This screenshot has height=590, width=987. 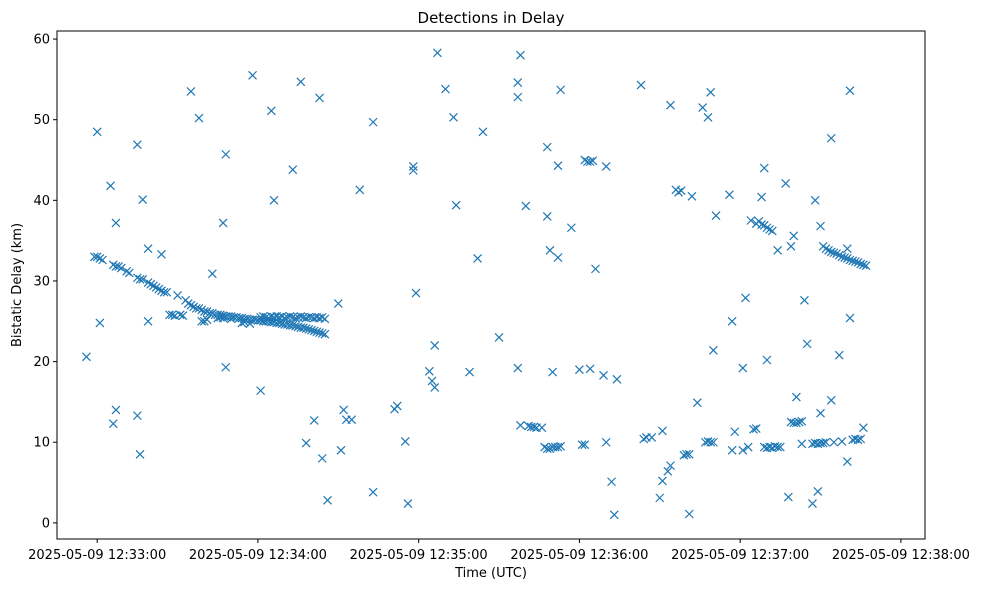 What do you see at coordinates (41, 362) in the screenshot?
I see `y-tick-label: 20` at bounding box center [41, 362].